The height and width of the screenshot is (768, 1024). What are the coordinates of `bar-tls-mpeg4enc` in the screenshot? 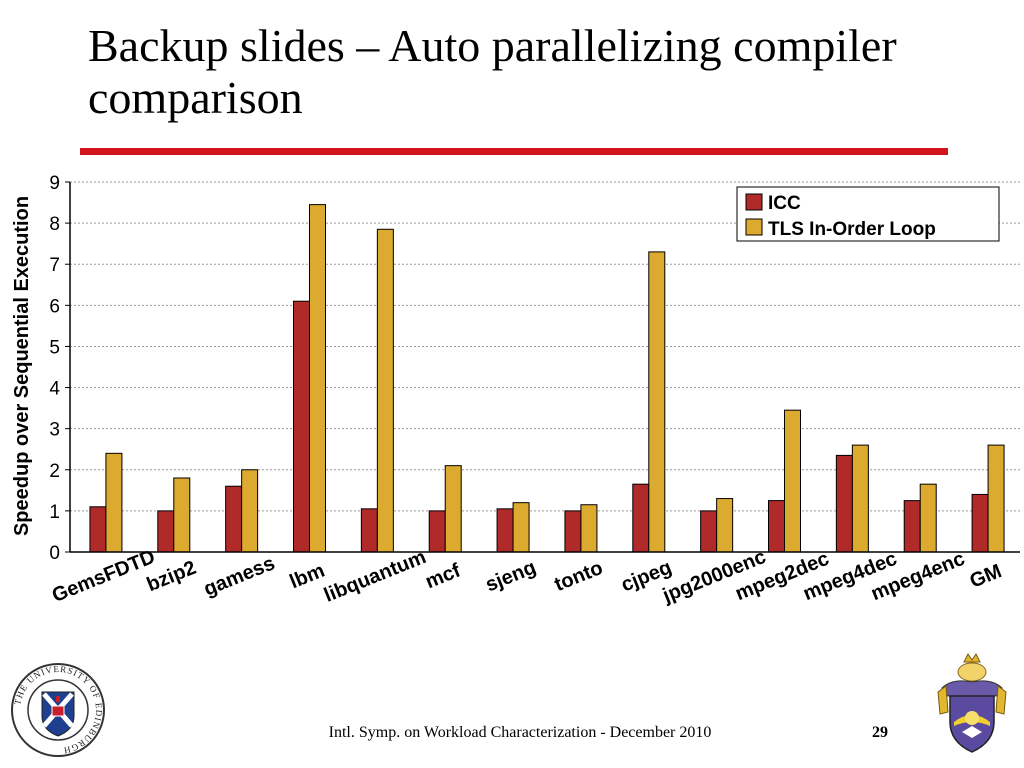 It's located at (928, 518).